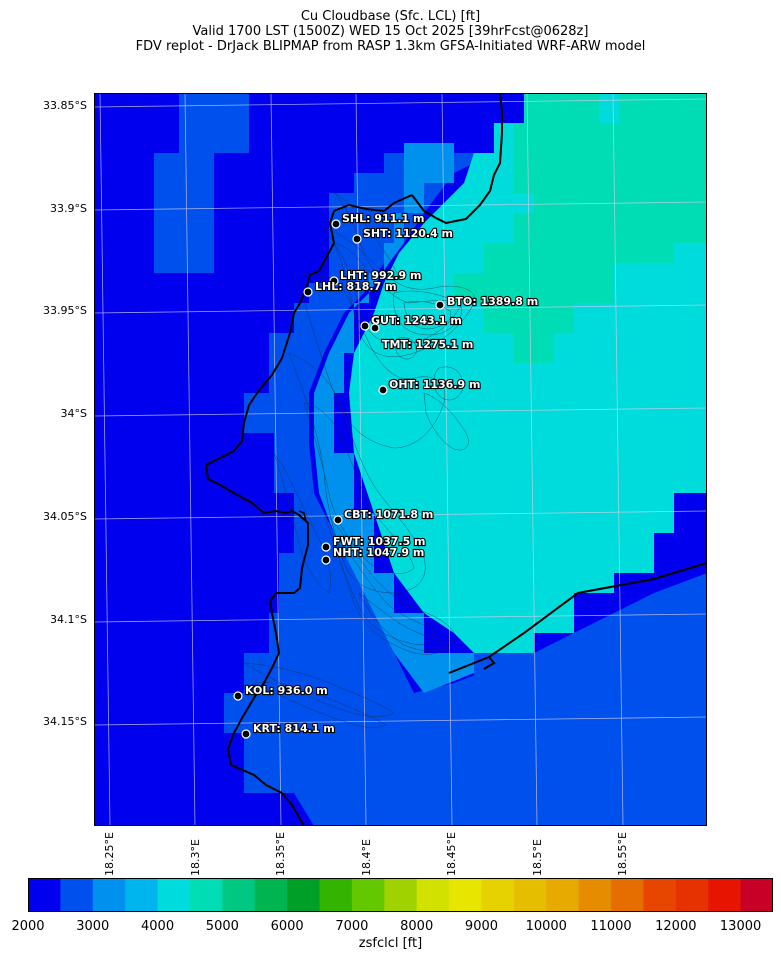 This screenshot has width=781, height=962. Describe the element at coordinates (378, 552) in the screenshot. I see `site-label-nht: NHT: 1047.9 m` at that location.